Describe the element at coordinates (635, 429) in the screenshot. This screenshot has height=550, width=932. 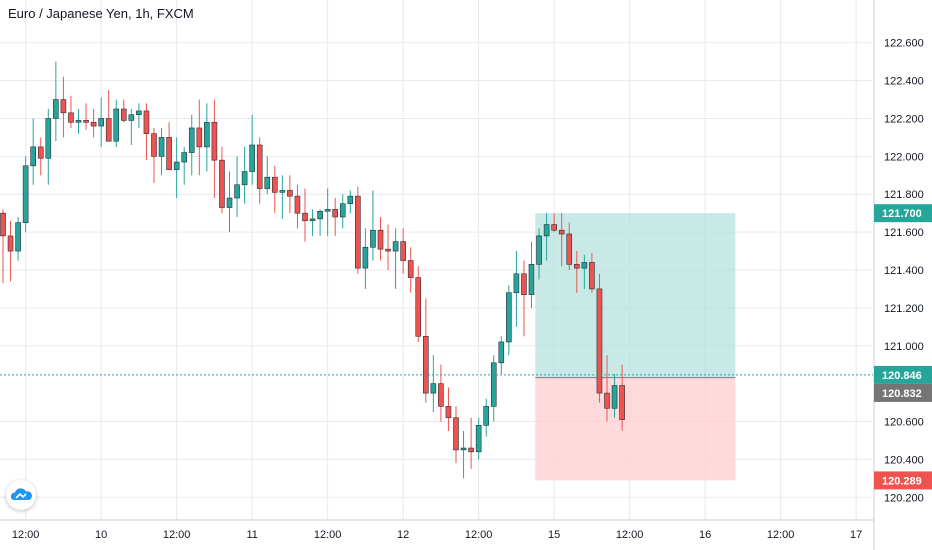
I see `stop-zone` at that location.